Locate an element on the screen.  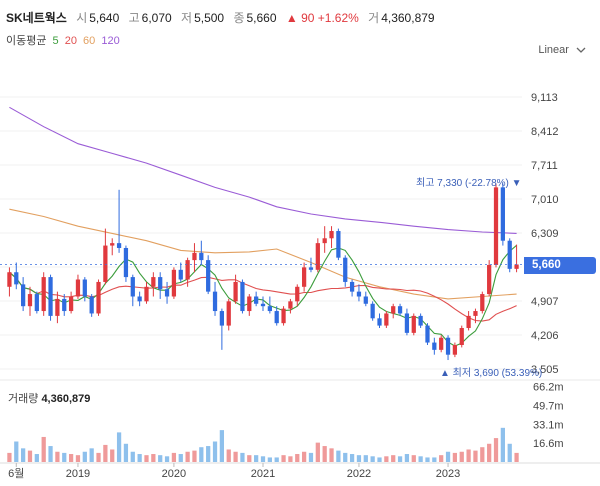
open-label: 시 is located at coordinates (82, 18).